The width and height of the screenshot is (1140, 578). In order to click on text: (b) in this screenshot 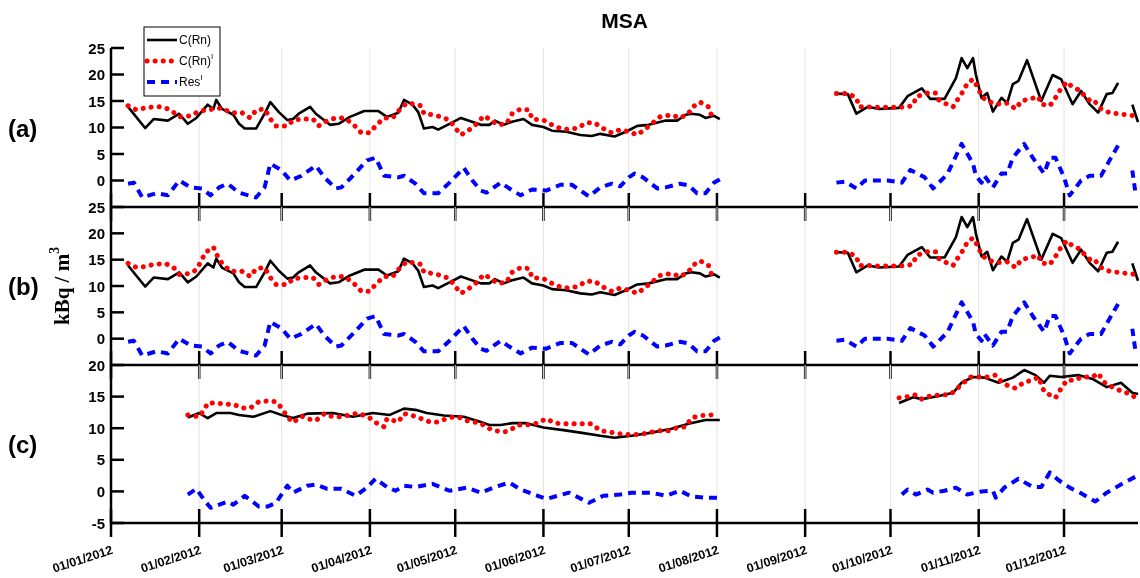, I will do `click(23, 286)`.